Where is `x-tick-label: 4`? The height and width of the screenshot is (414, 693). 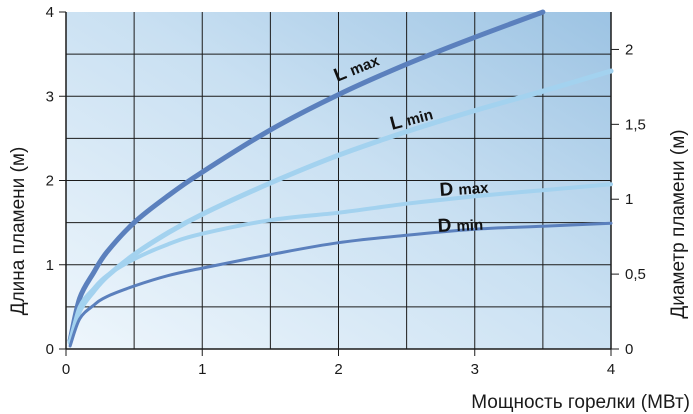
x-tick-label: 4 is located at coordinates (611, 369).